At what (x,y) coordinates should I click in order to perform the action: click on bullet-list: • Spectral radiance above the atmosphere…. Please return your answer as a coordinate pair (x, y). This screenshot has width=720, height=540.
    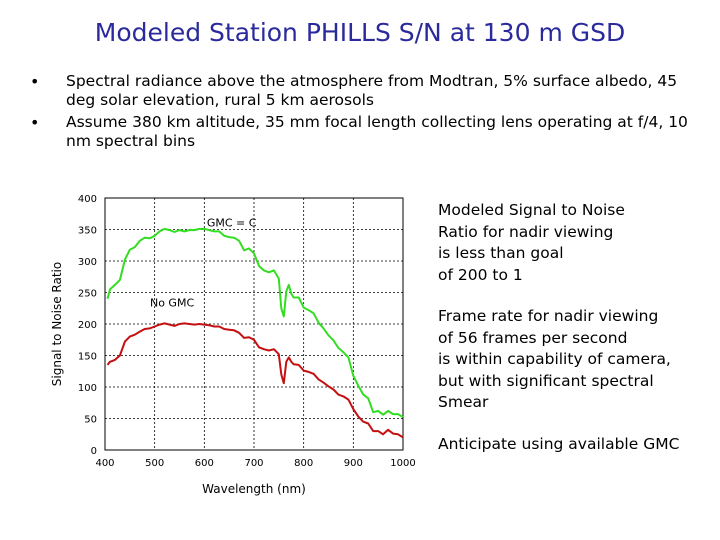
    Looking at the image, I should click on (365, 113).